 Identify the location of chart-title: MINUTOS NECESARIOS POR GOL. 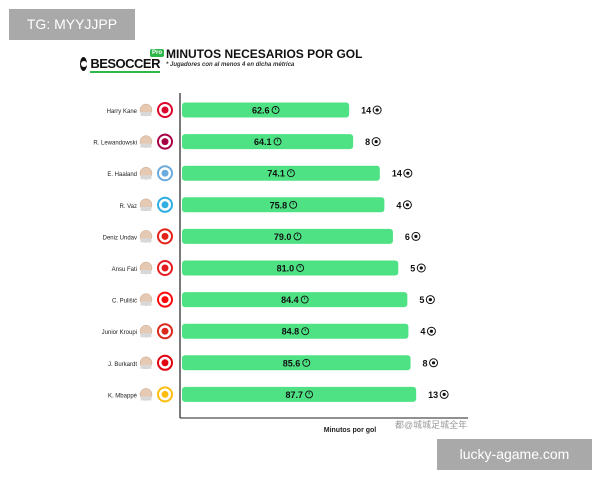
(264, 54).